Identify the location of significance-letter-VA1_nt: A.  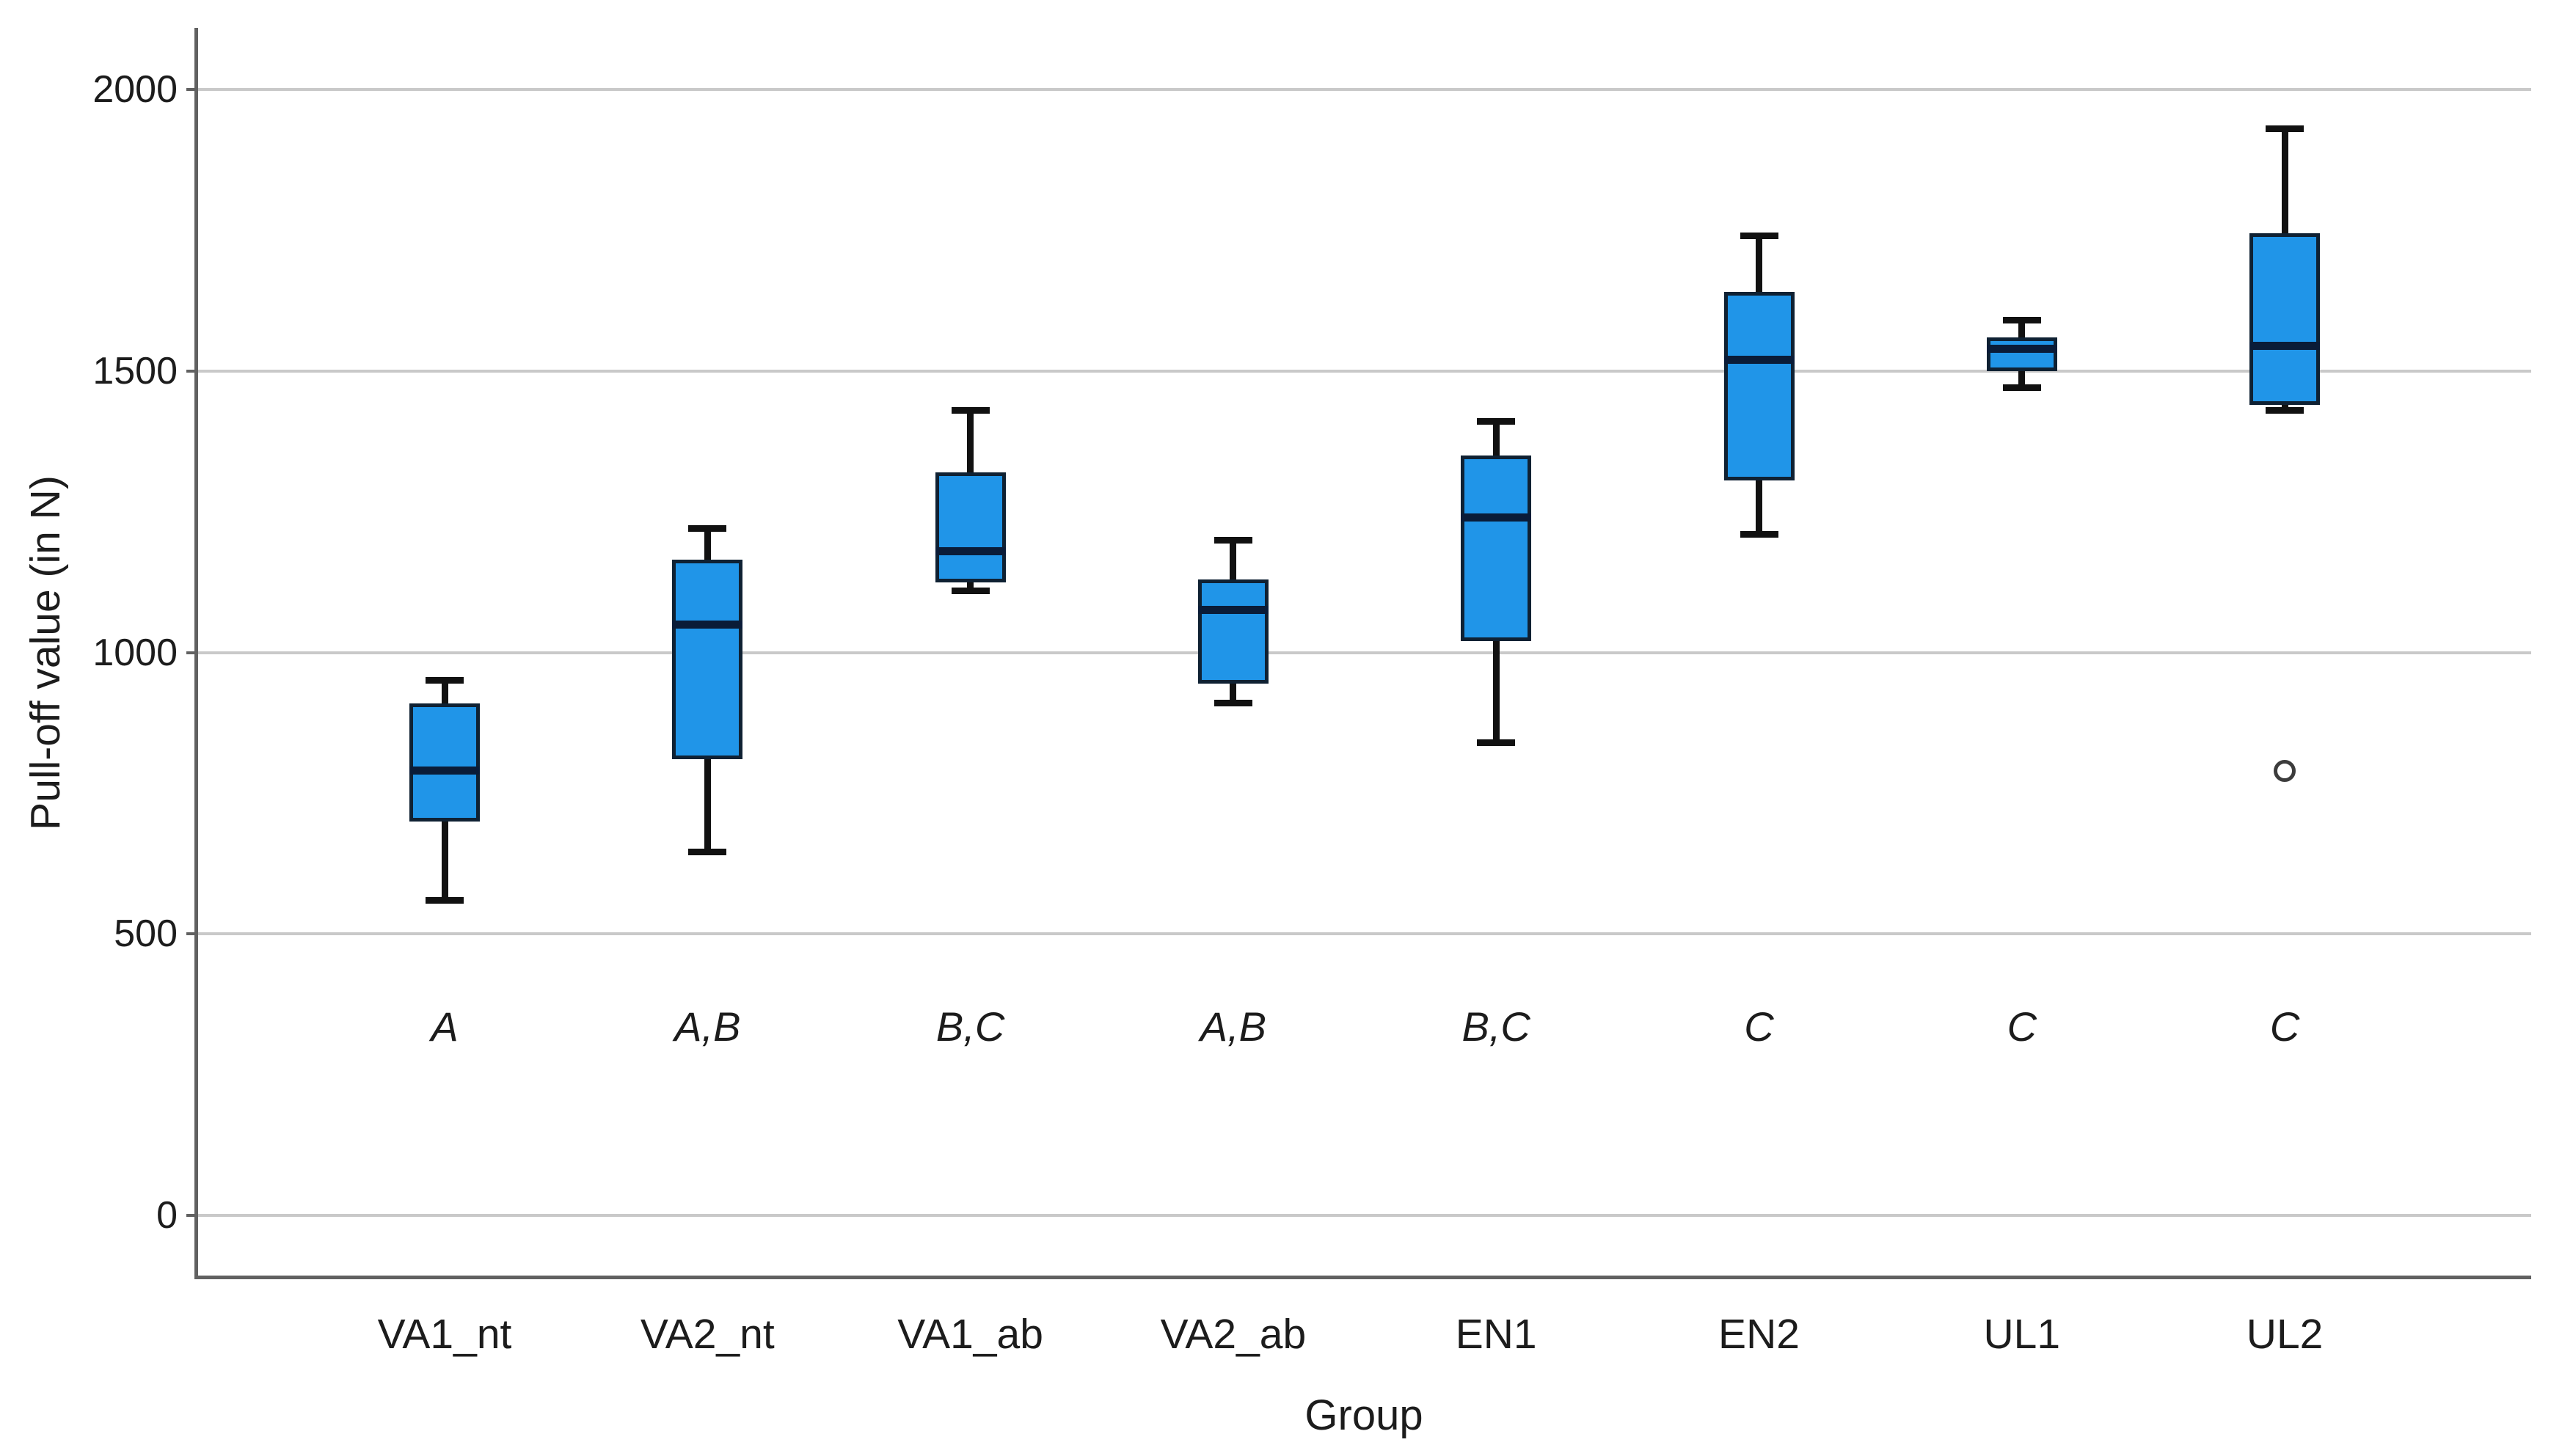
(445, 1026).